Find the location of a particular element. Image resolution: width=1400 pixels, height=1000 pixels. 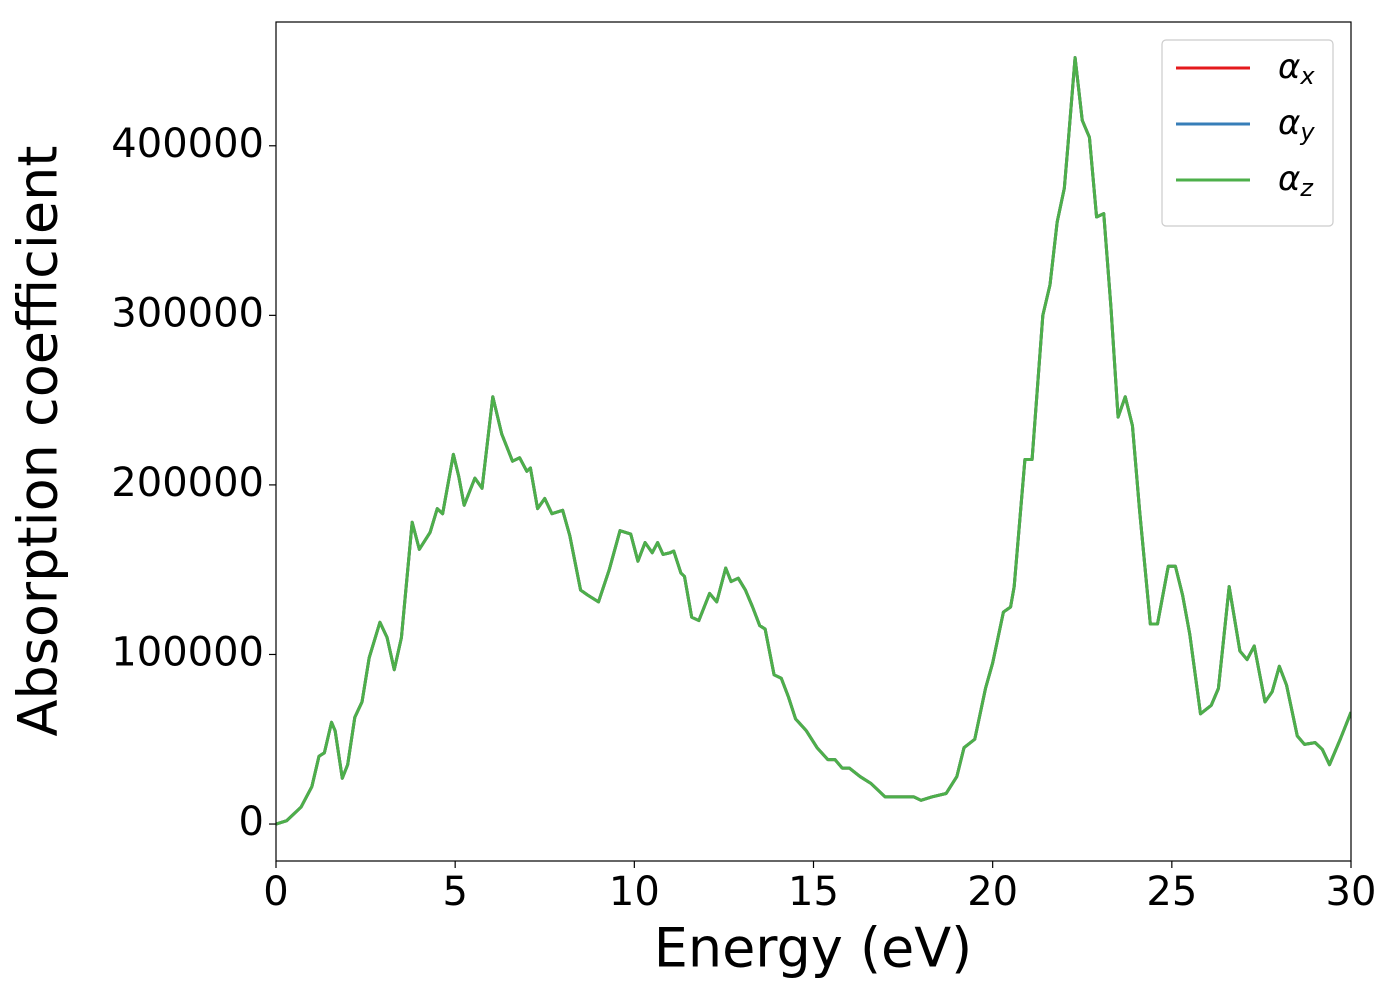

x-tick-label: 5 is located at coordinates (454, 892).